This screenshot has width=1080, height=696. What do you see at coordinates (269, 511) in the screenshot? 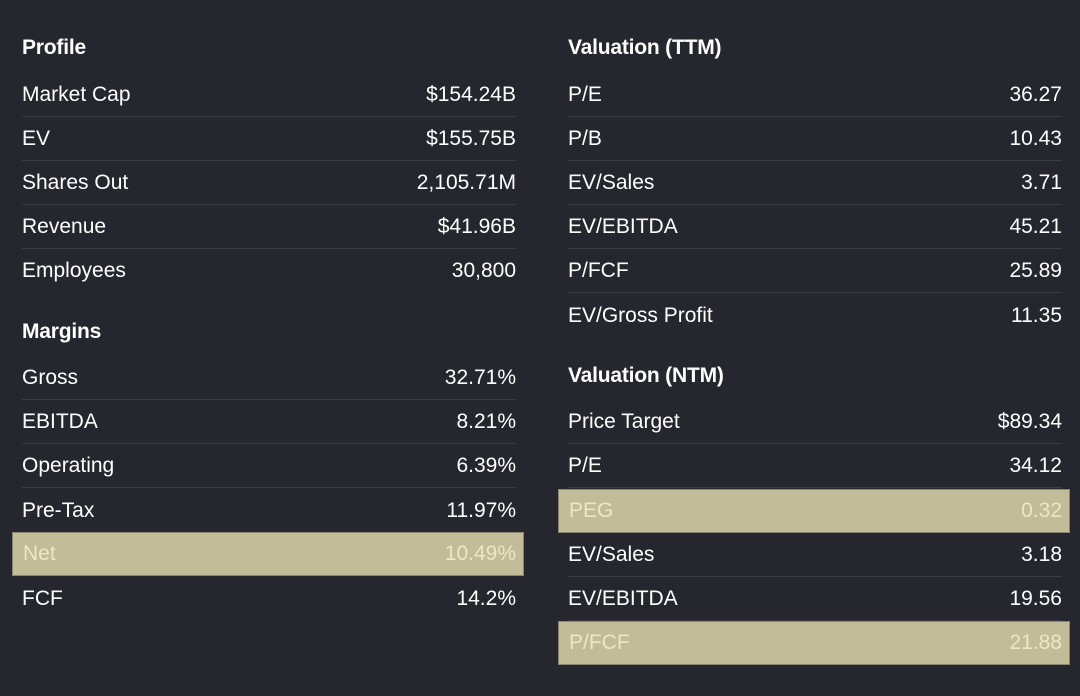
I see `margins-row-pre-tax: Pre-Tax 11.97%` at bounding box center [269, 511].